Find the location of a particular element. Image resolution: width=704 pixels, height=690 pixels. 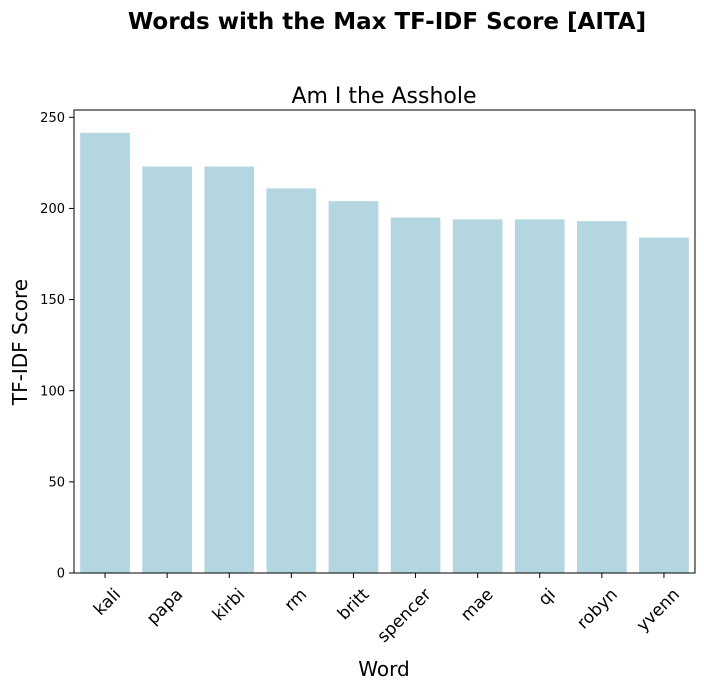

x-tick-label-mae: mae is located at coordinates (477, 605).